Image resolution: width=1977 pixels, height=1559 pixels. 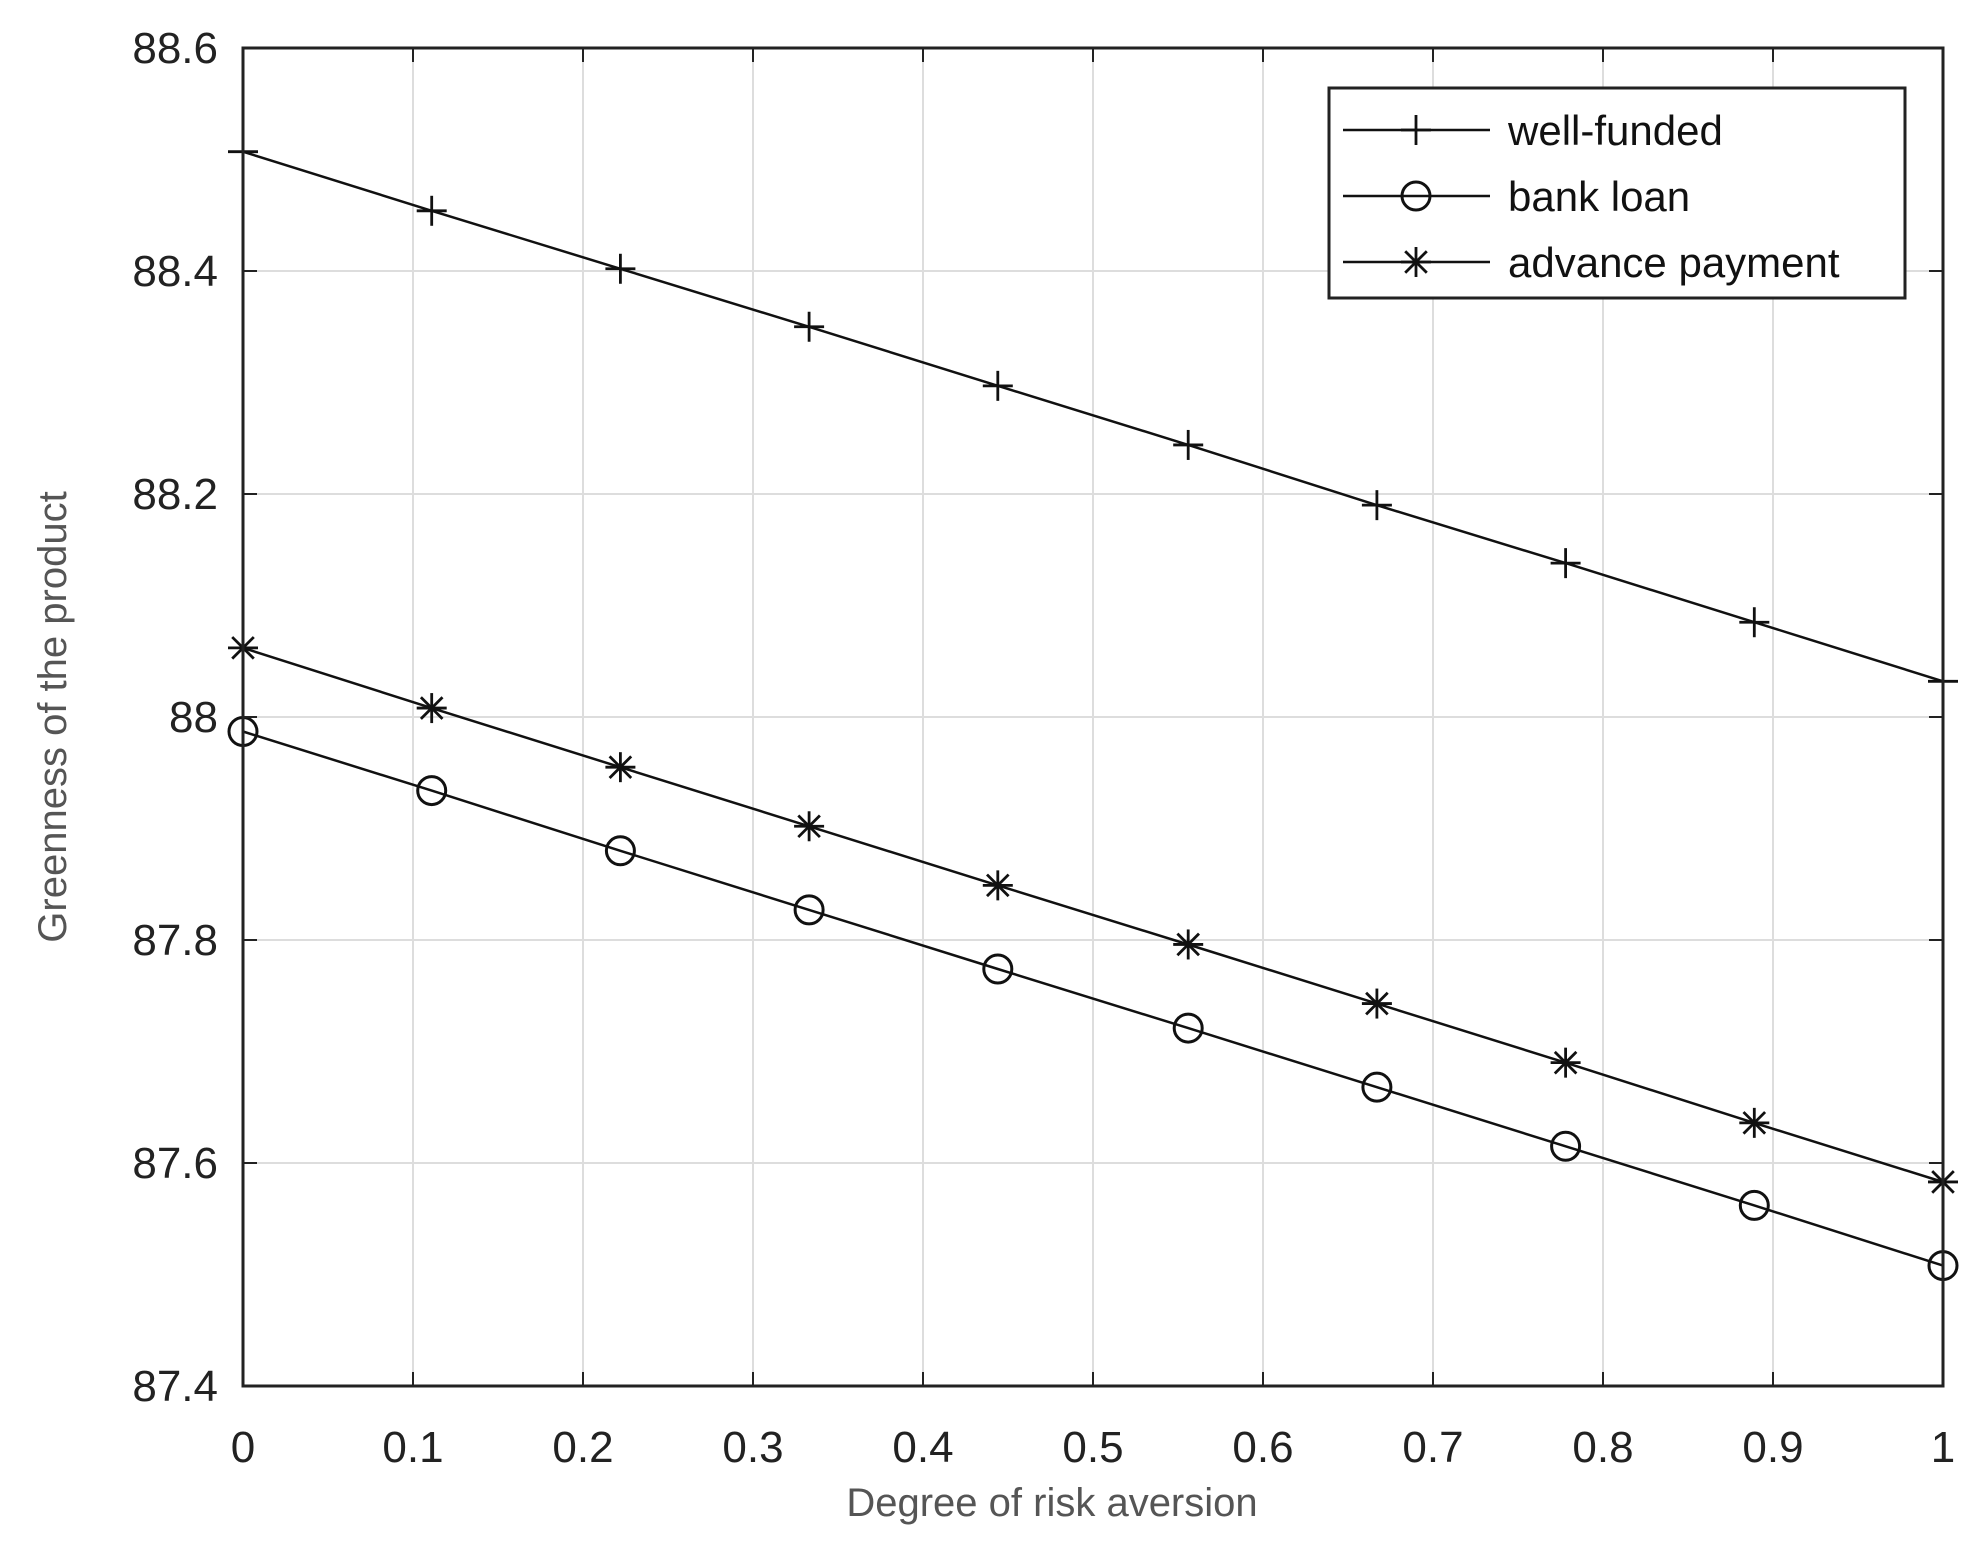 What do you see at coordinates (922, 1447) in the screenshot?
I see `x-tick-label: 0.4` at bounding box center [922, 1447].